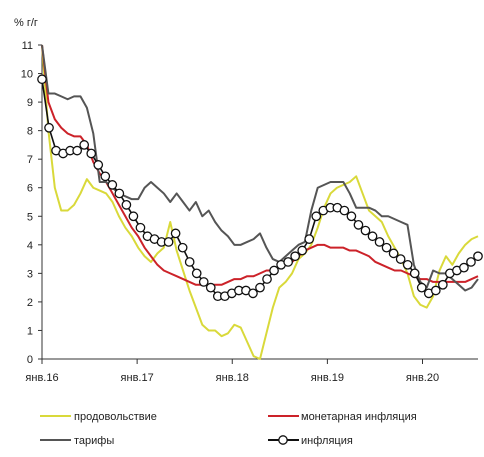 The image size is (484, 457). What do you see at coordinates (30, 189) in the screenshot?
I see `y-tick-label: 6` at bounding box center [30, 189].